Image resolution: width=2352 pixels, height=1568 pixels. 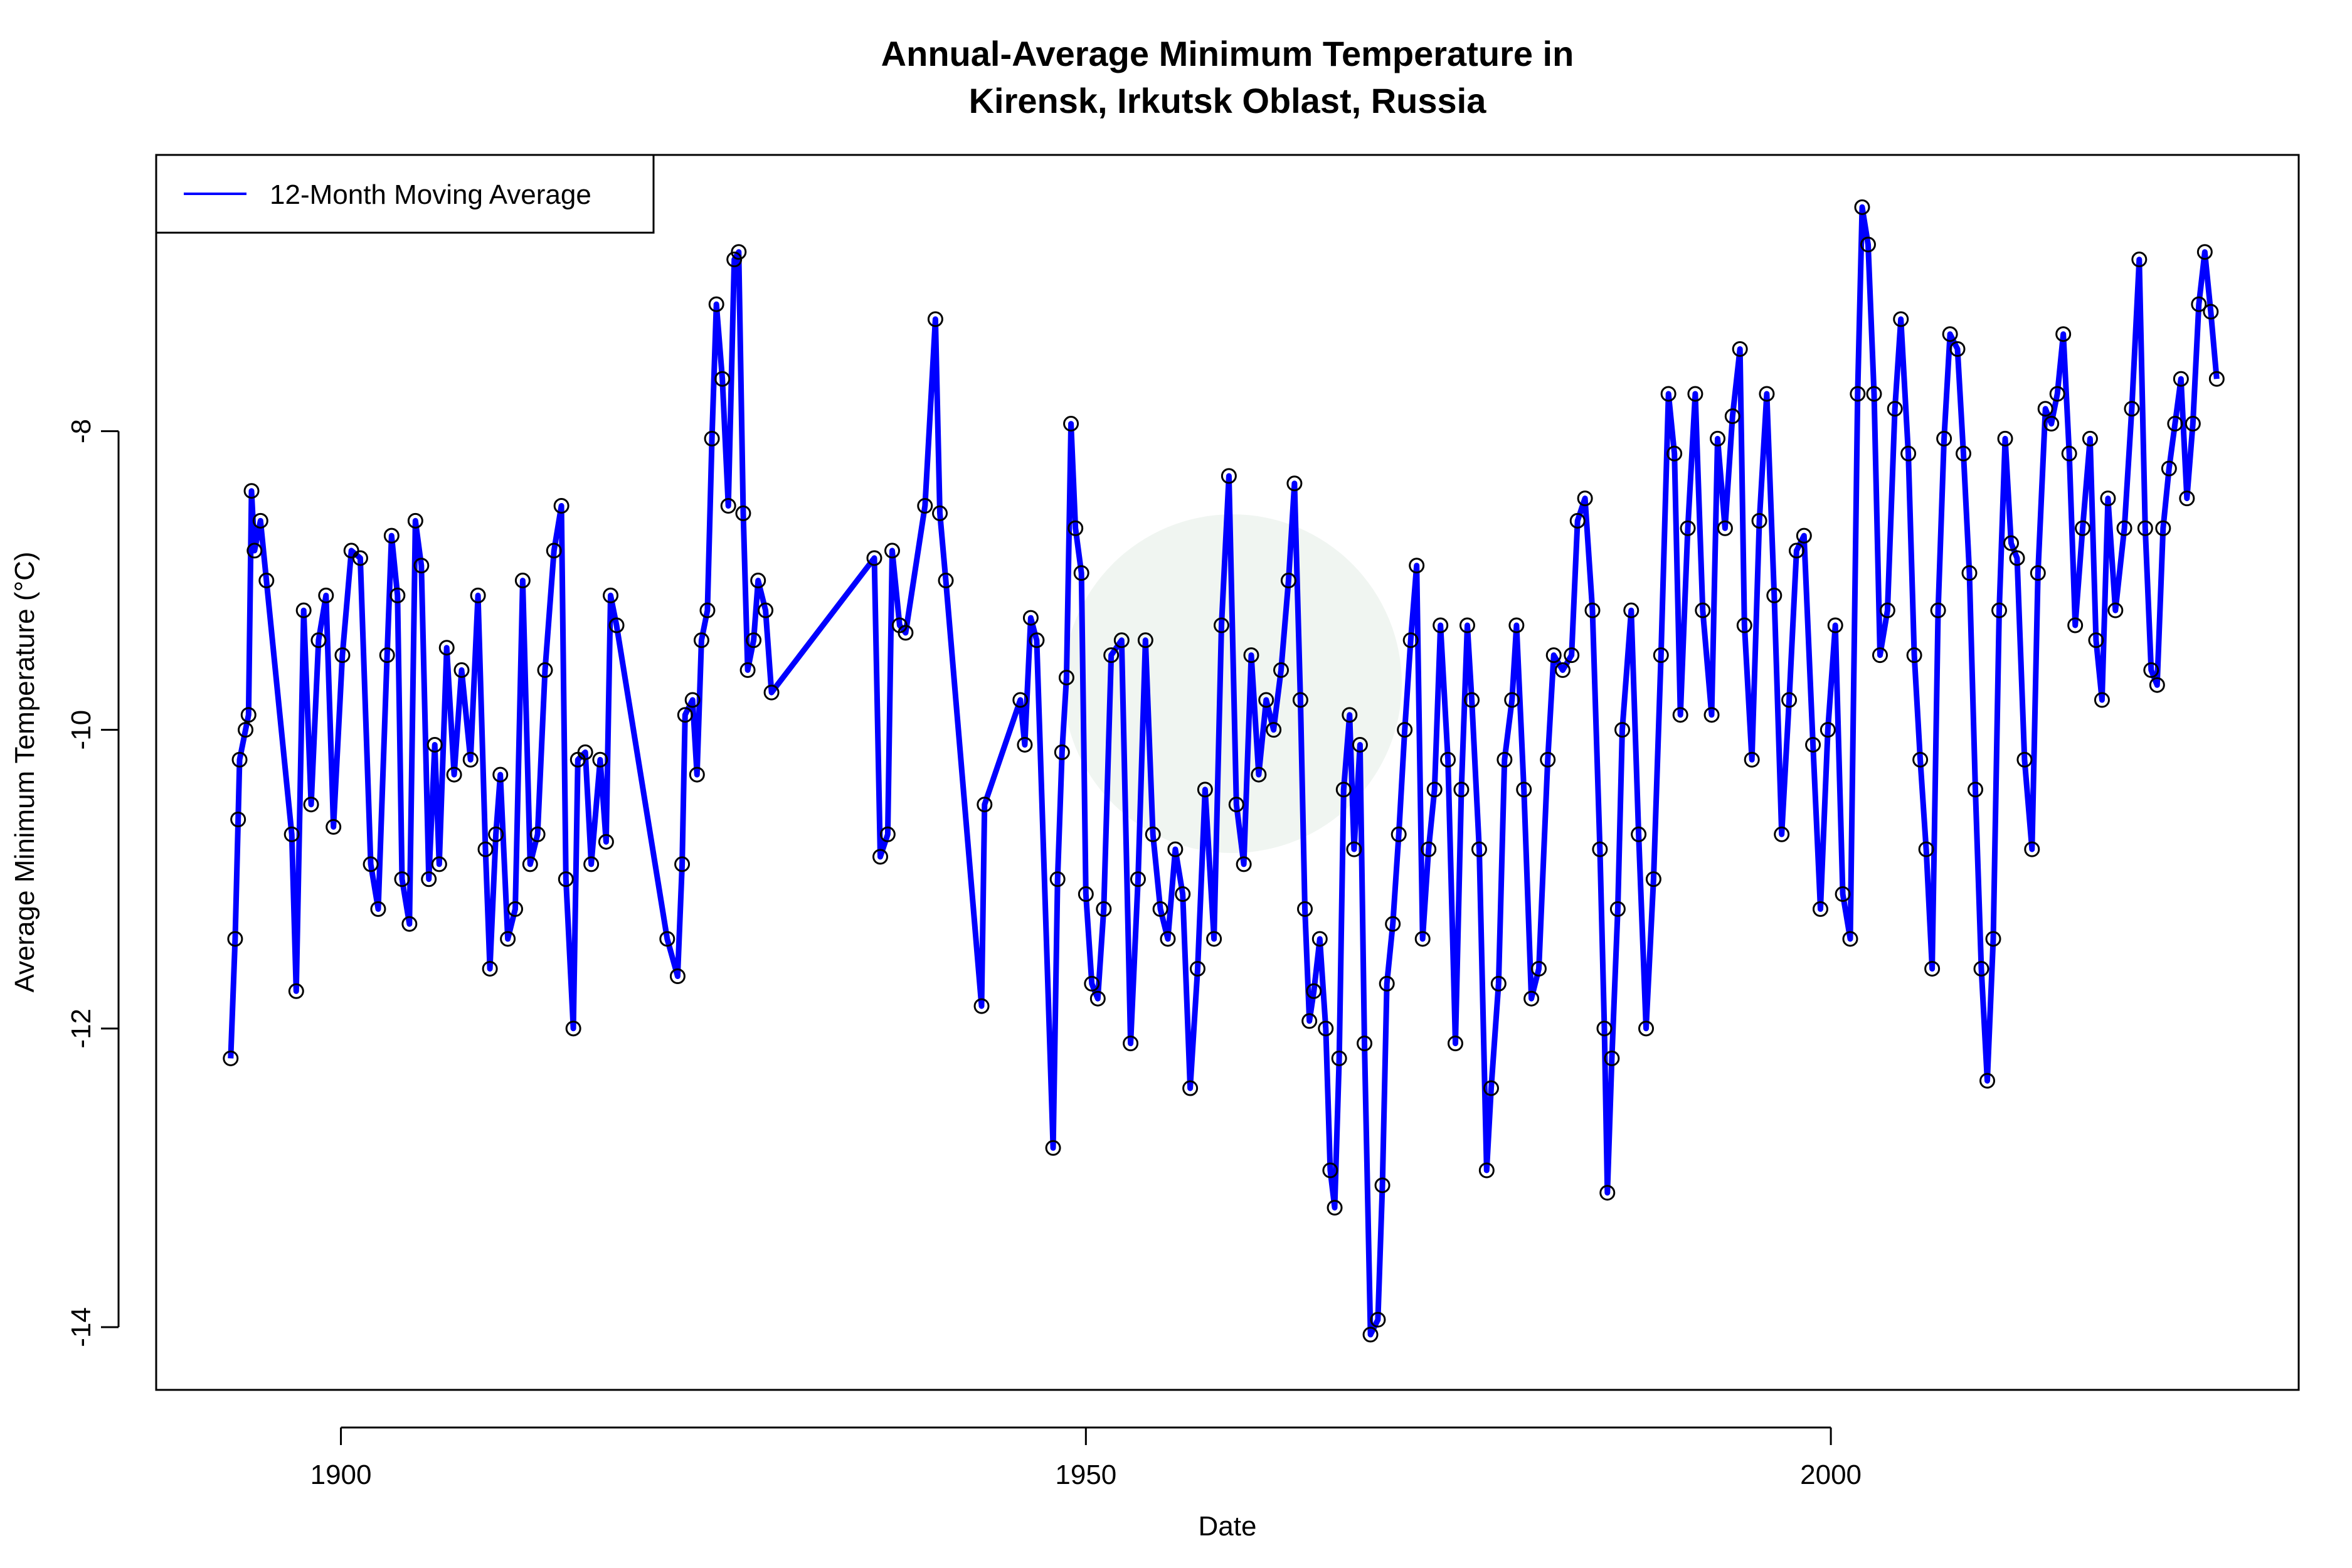 What do you see at coordinates (81, 431) in the screenshot?
I see `y-tick-label: -8` at bounding box center [81, 431].